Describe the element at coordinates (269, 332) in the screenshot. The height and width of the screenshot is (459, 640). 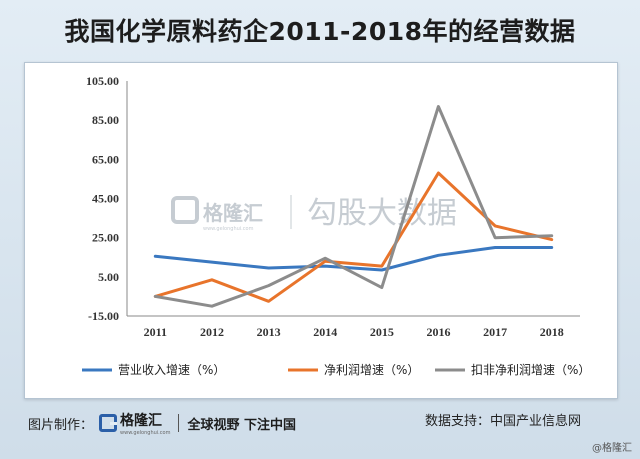
I see `x-tick-label: 2013` at that location.